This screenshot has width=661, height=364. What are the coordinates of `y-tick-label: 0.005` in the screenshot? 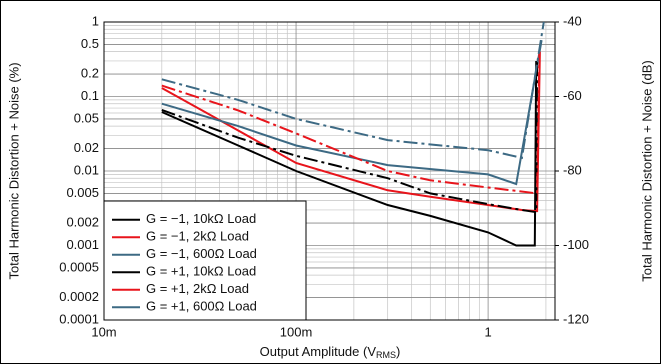 It's located at (82, 192).